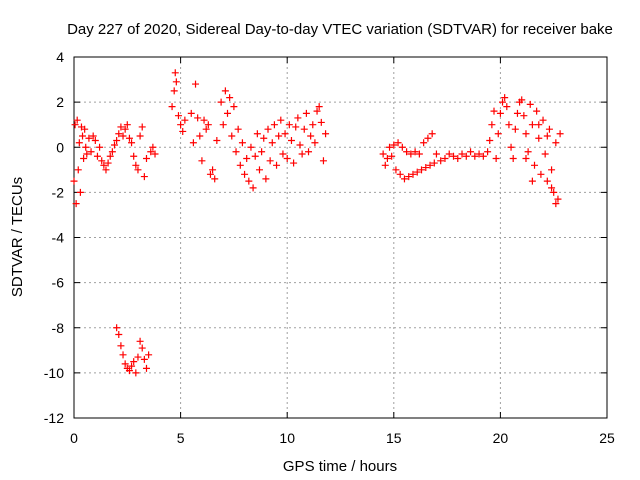  Describe the element at coordinates (287, 438) in the screenshot. I see `x-tick-label: 10` at that location.